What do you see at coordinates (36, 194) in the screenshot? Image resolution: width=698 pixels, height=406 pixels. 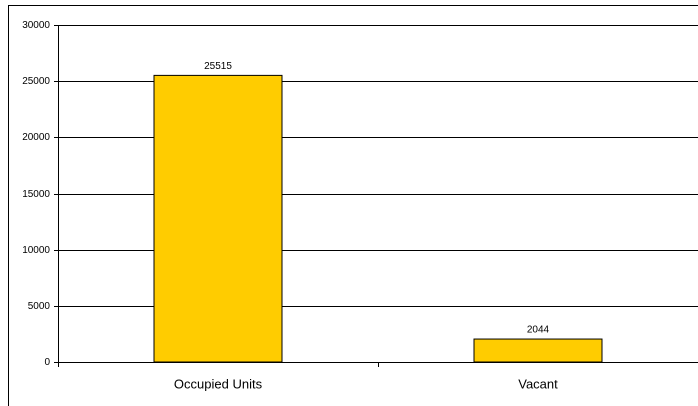 I see `y-tick-label: 15000` at bounding box center [36, 194].